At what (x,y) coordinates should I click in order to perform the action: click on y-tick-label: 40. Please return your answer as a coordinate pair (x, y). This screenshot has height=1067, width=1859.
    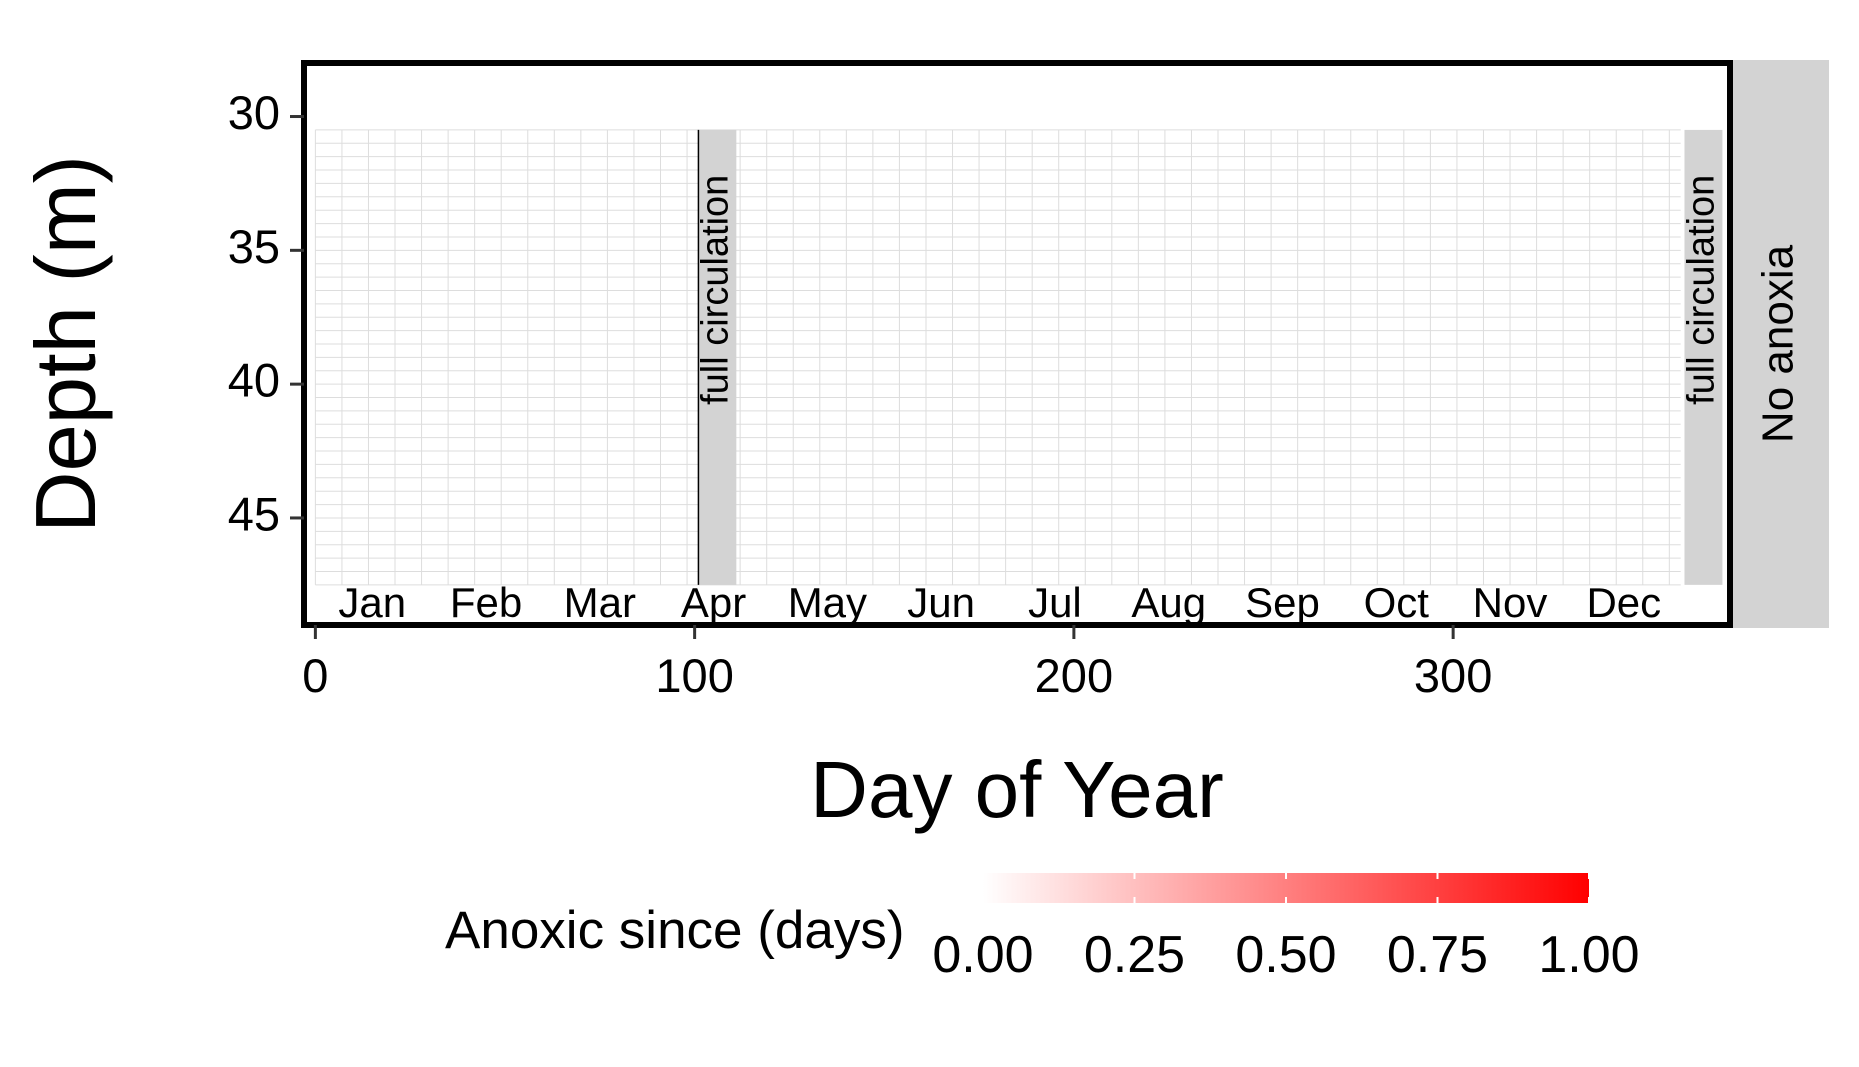
    Looking at the image, I should click on (254, 380).